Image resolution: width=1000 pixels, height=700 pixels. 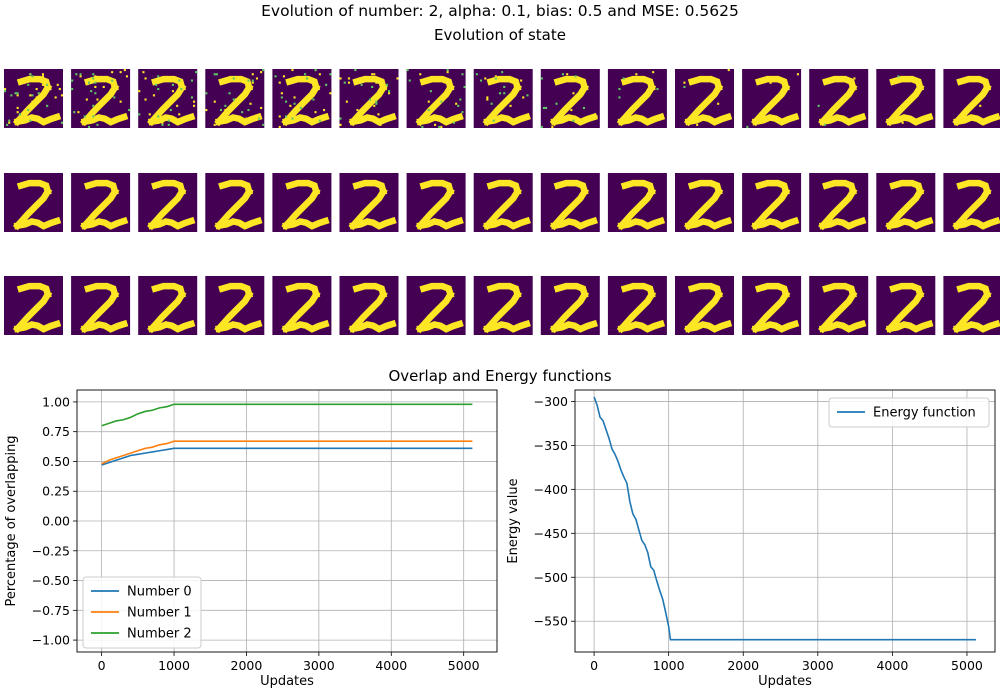 What do you see at coordinates (11, 520) in the screenshot?
I see `y-axis-label: Percentage of overlapping` at bounding box center [11, 520].